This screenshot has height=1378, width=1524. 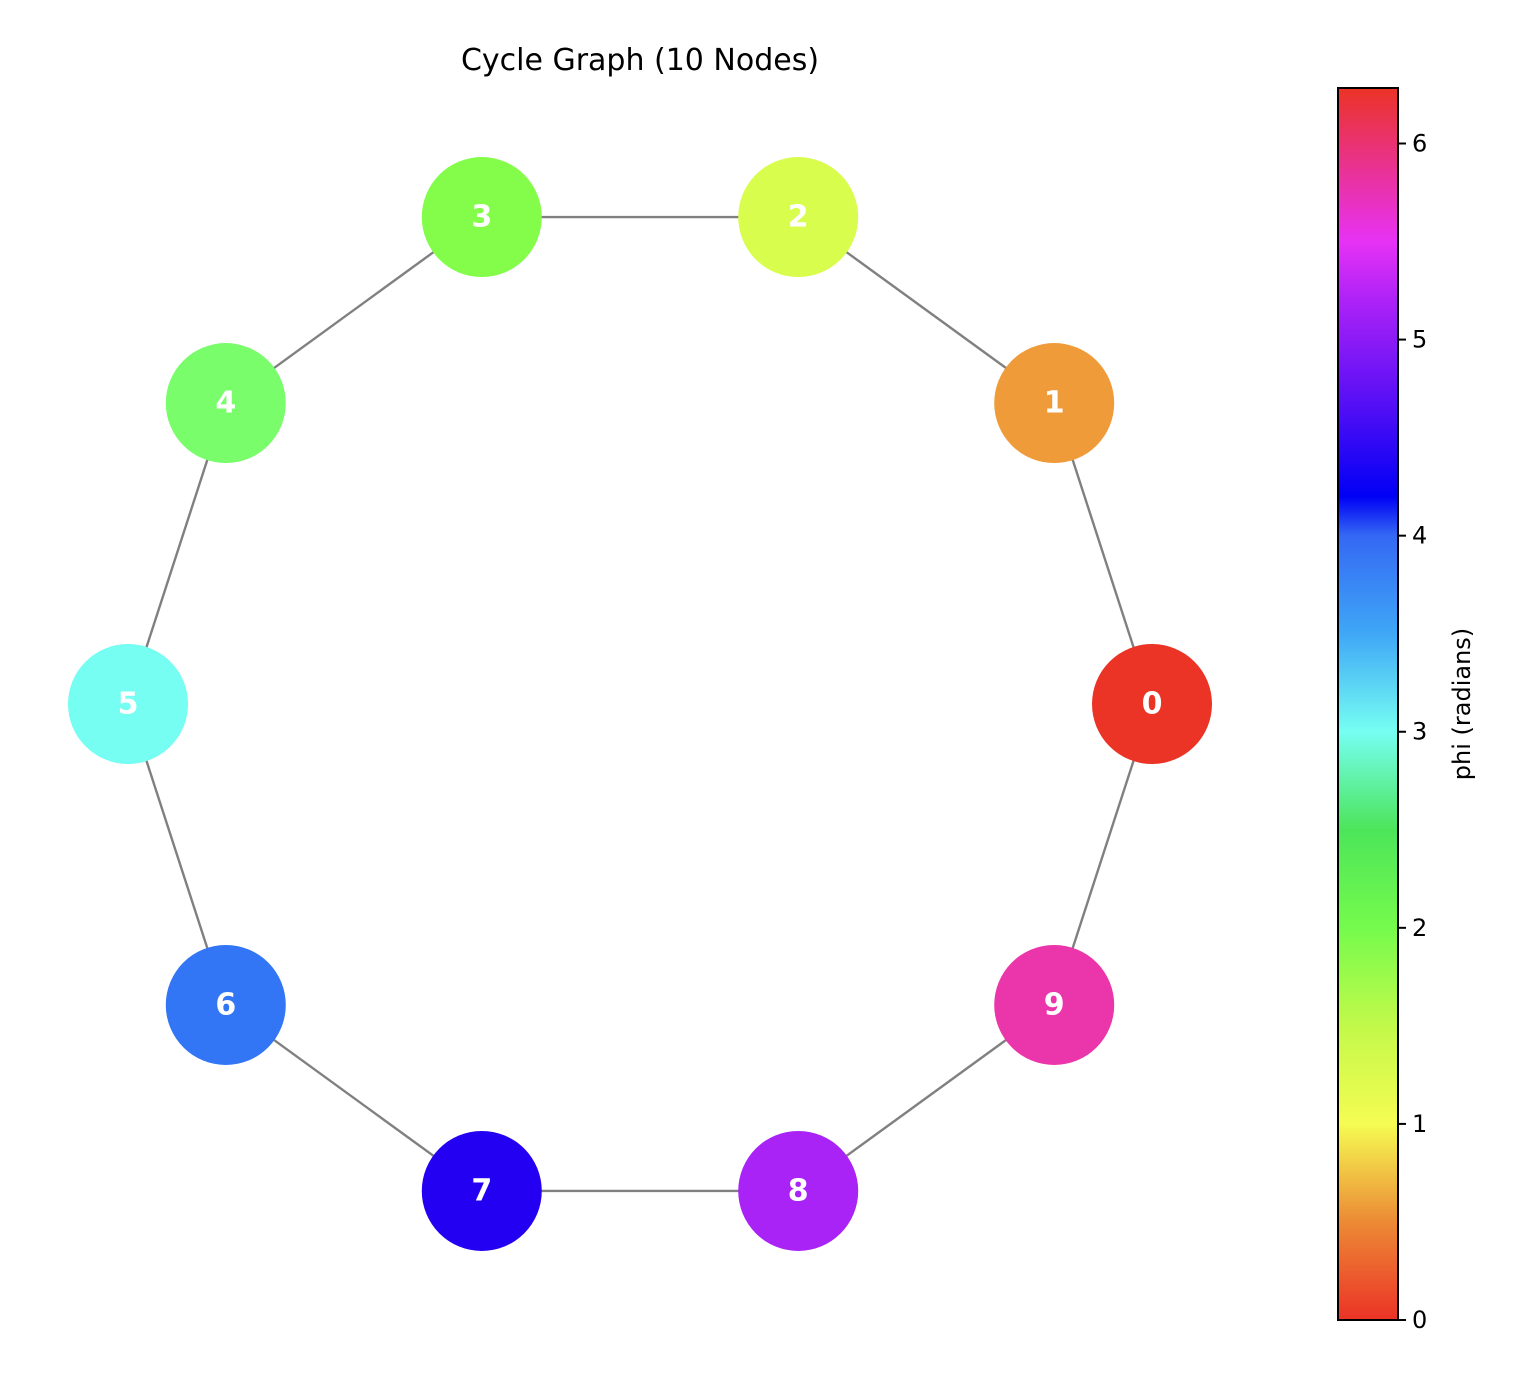 I want to click on colorbar-ticks: 0 1 2 3 4 5 6, so click(x=1412, y=731).